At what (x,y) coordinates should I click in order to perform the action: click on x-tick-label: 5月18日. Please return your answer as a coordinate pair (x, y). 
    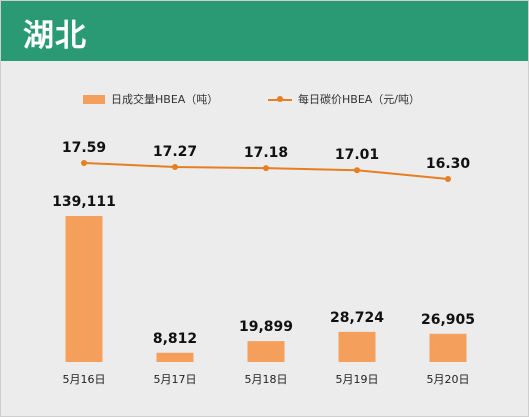
    Looking at the image, I should click on (266, 379).